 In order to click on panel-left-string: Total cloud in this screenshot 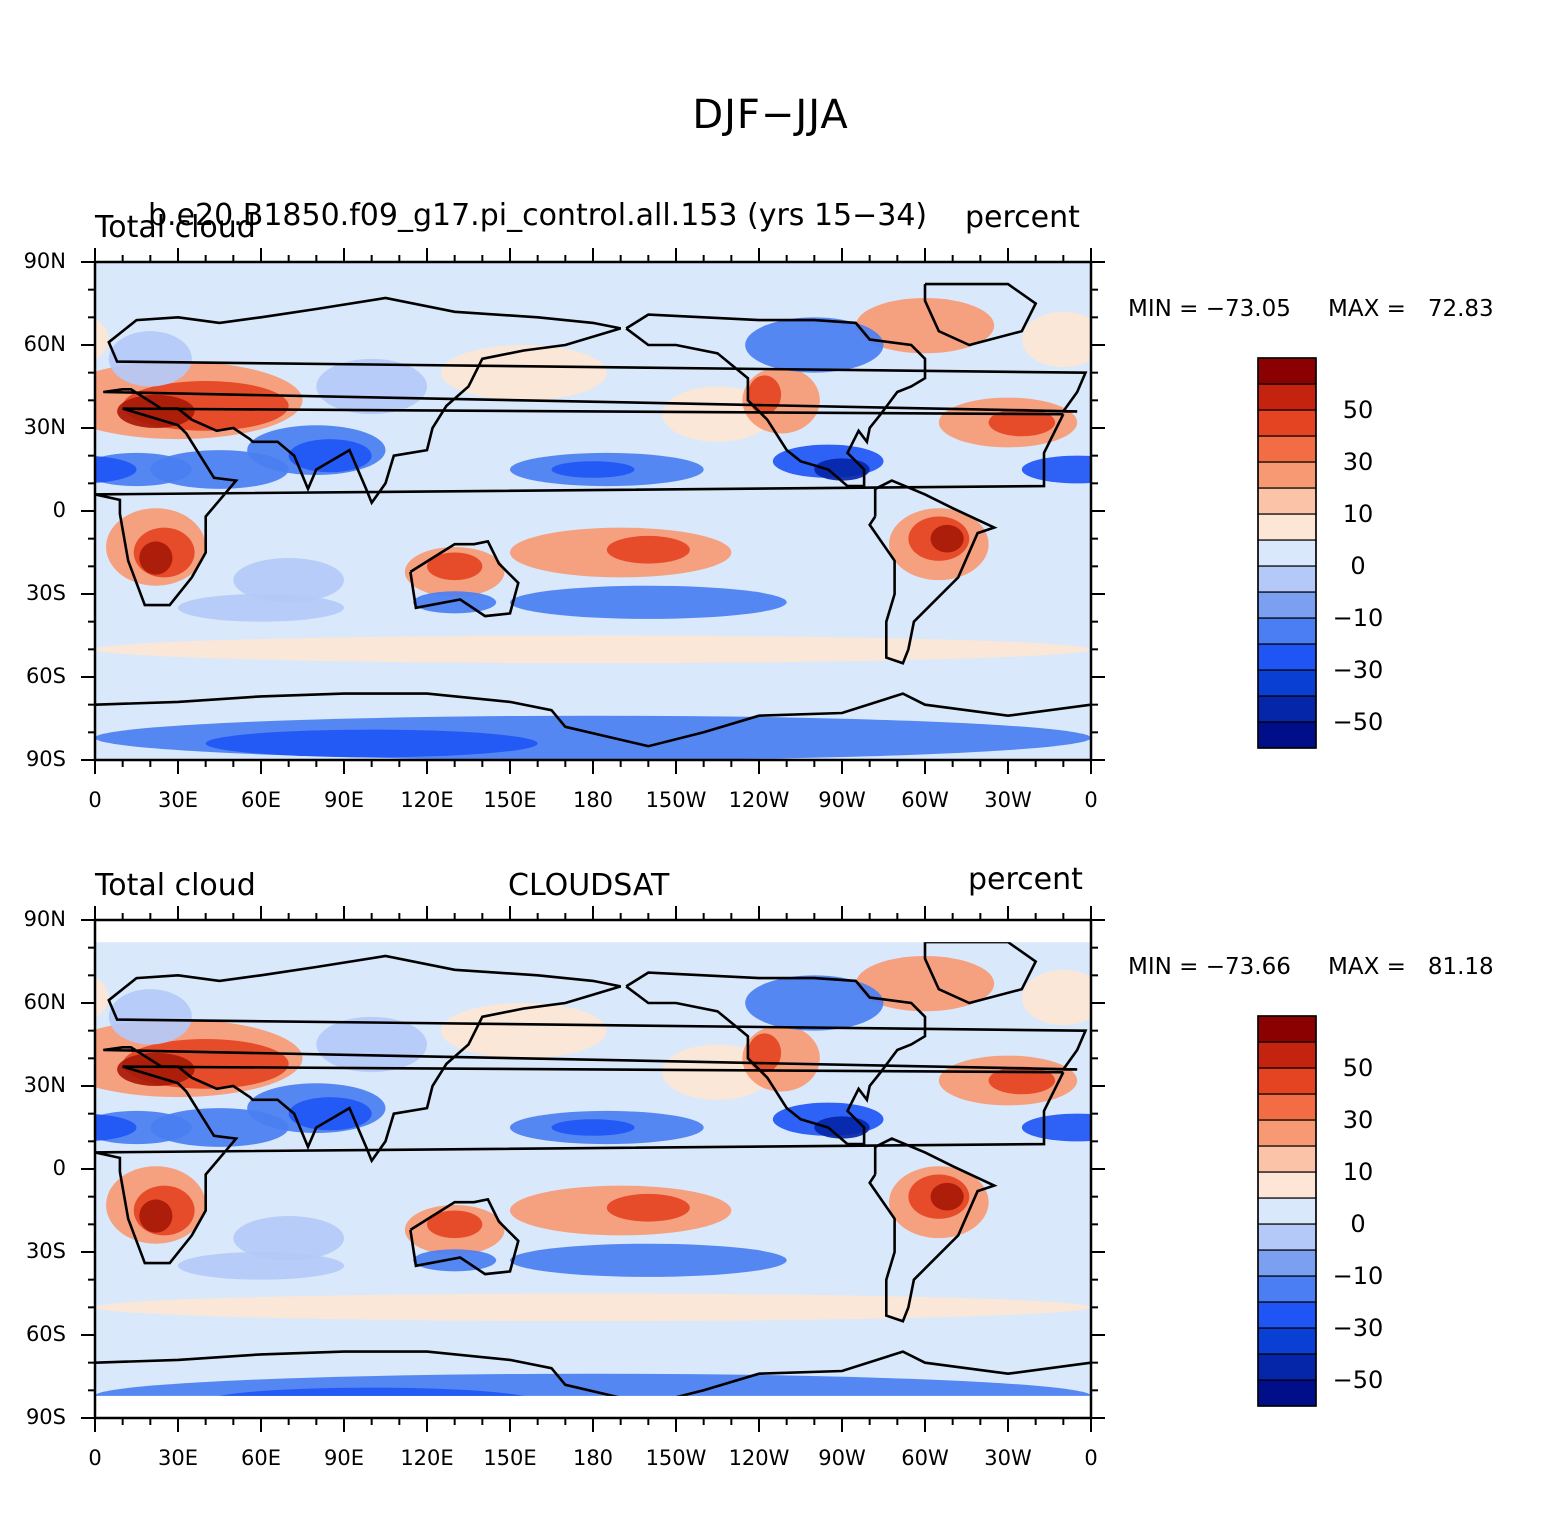, I will do `click(175, 885)`.